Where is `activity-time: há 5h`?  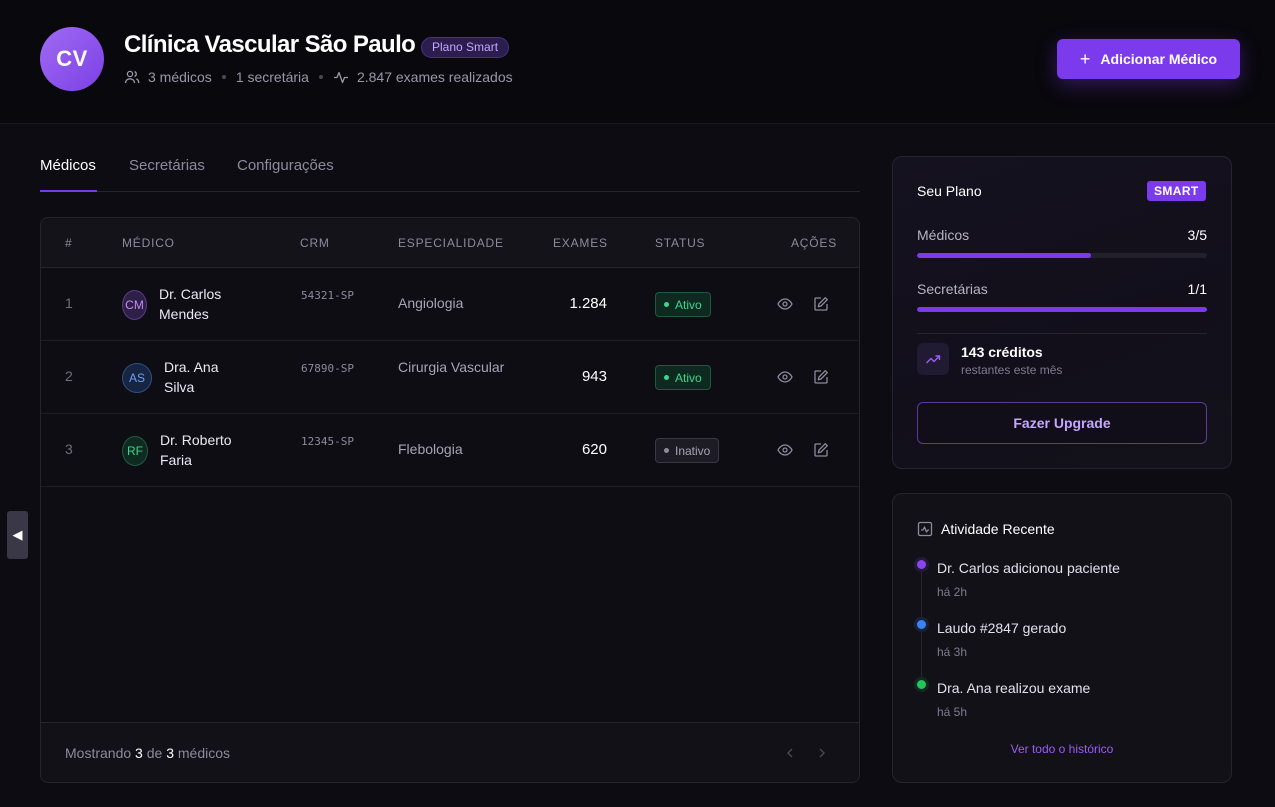
activity-time: há 5h is located at coordinates (952, 712).